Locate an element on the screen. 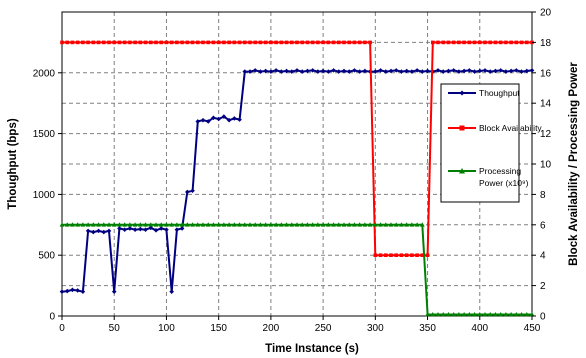  y-left-tick-label: 0 is located at coordinates (52, 317).